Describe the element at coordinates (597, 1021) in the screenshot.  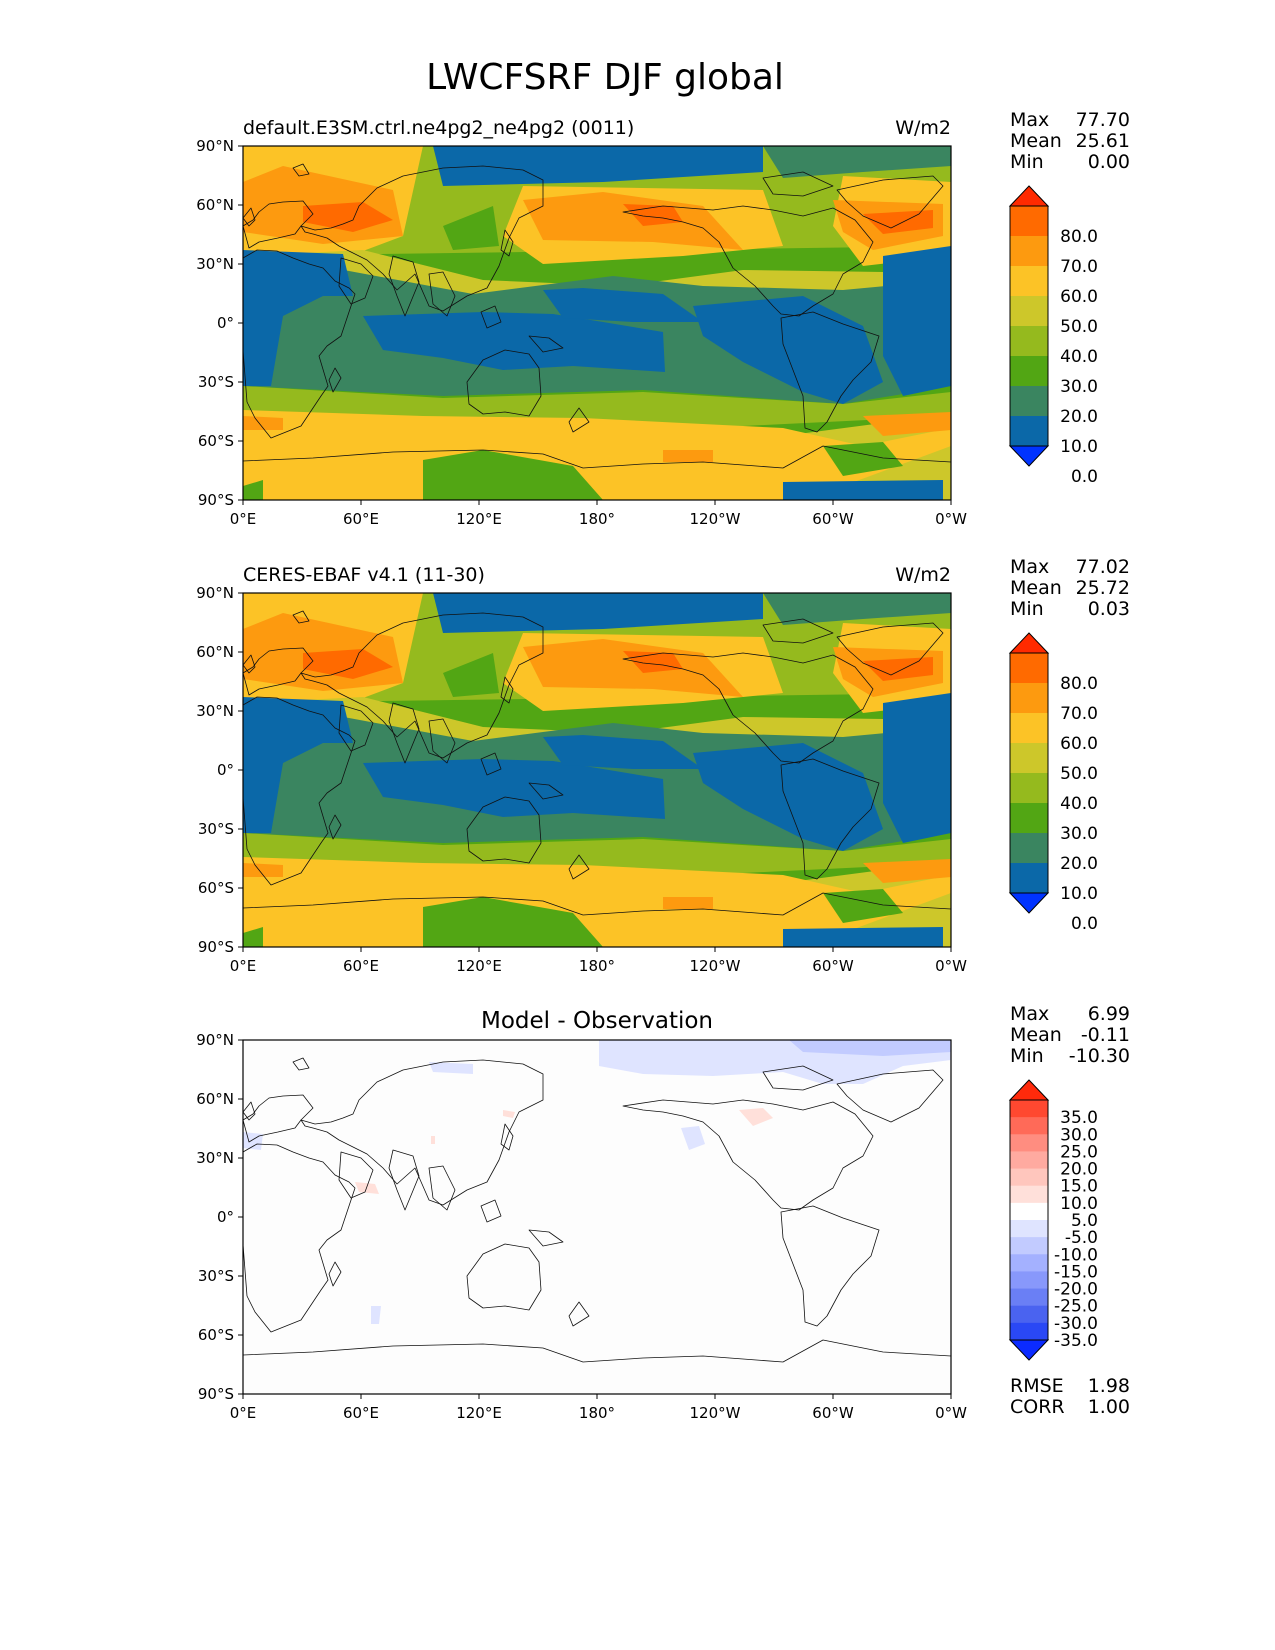
I see `panel-title: Model - Observation` at that location.